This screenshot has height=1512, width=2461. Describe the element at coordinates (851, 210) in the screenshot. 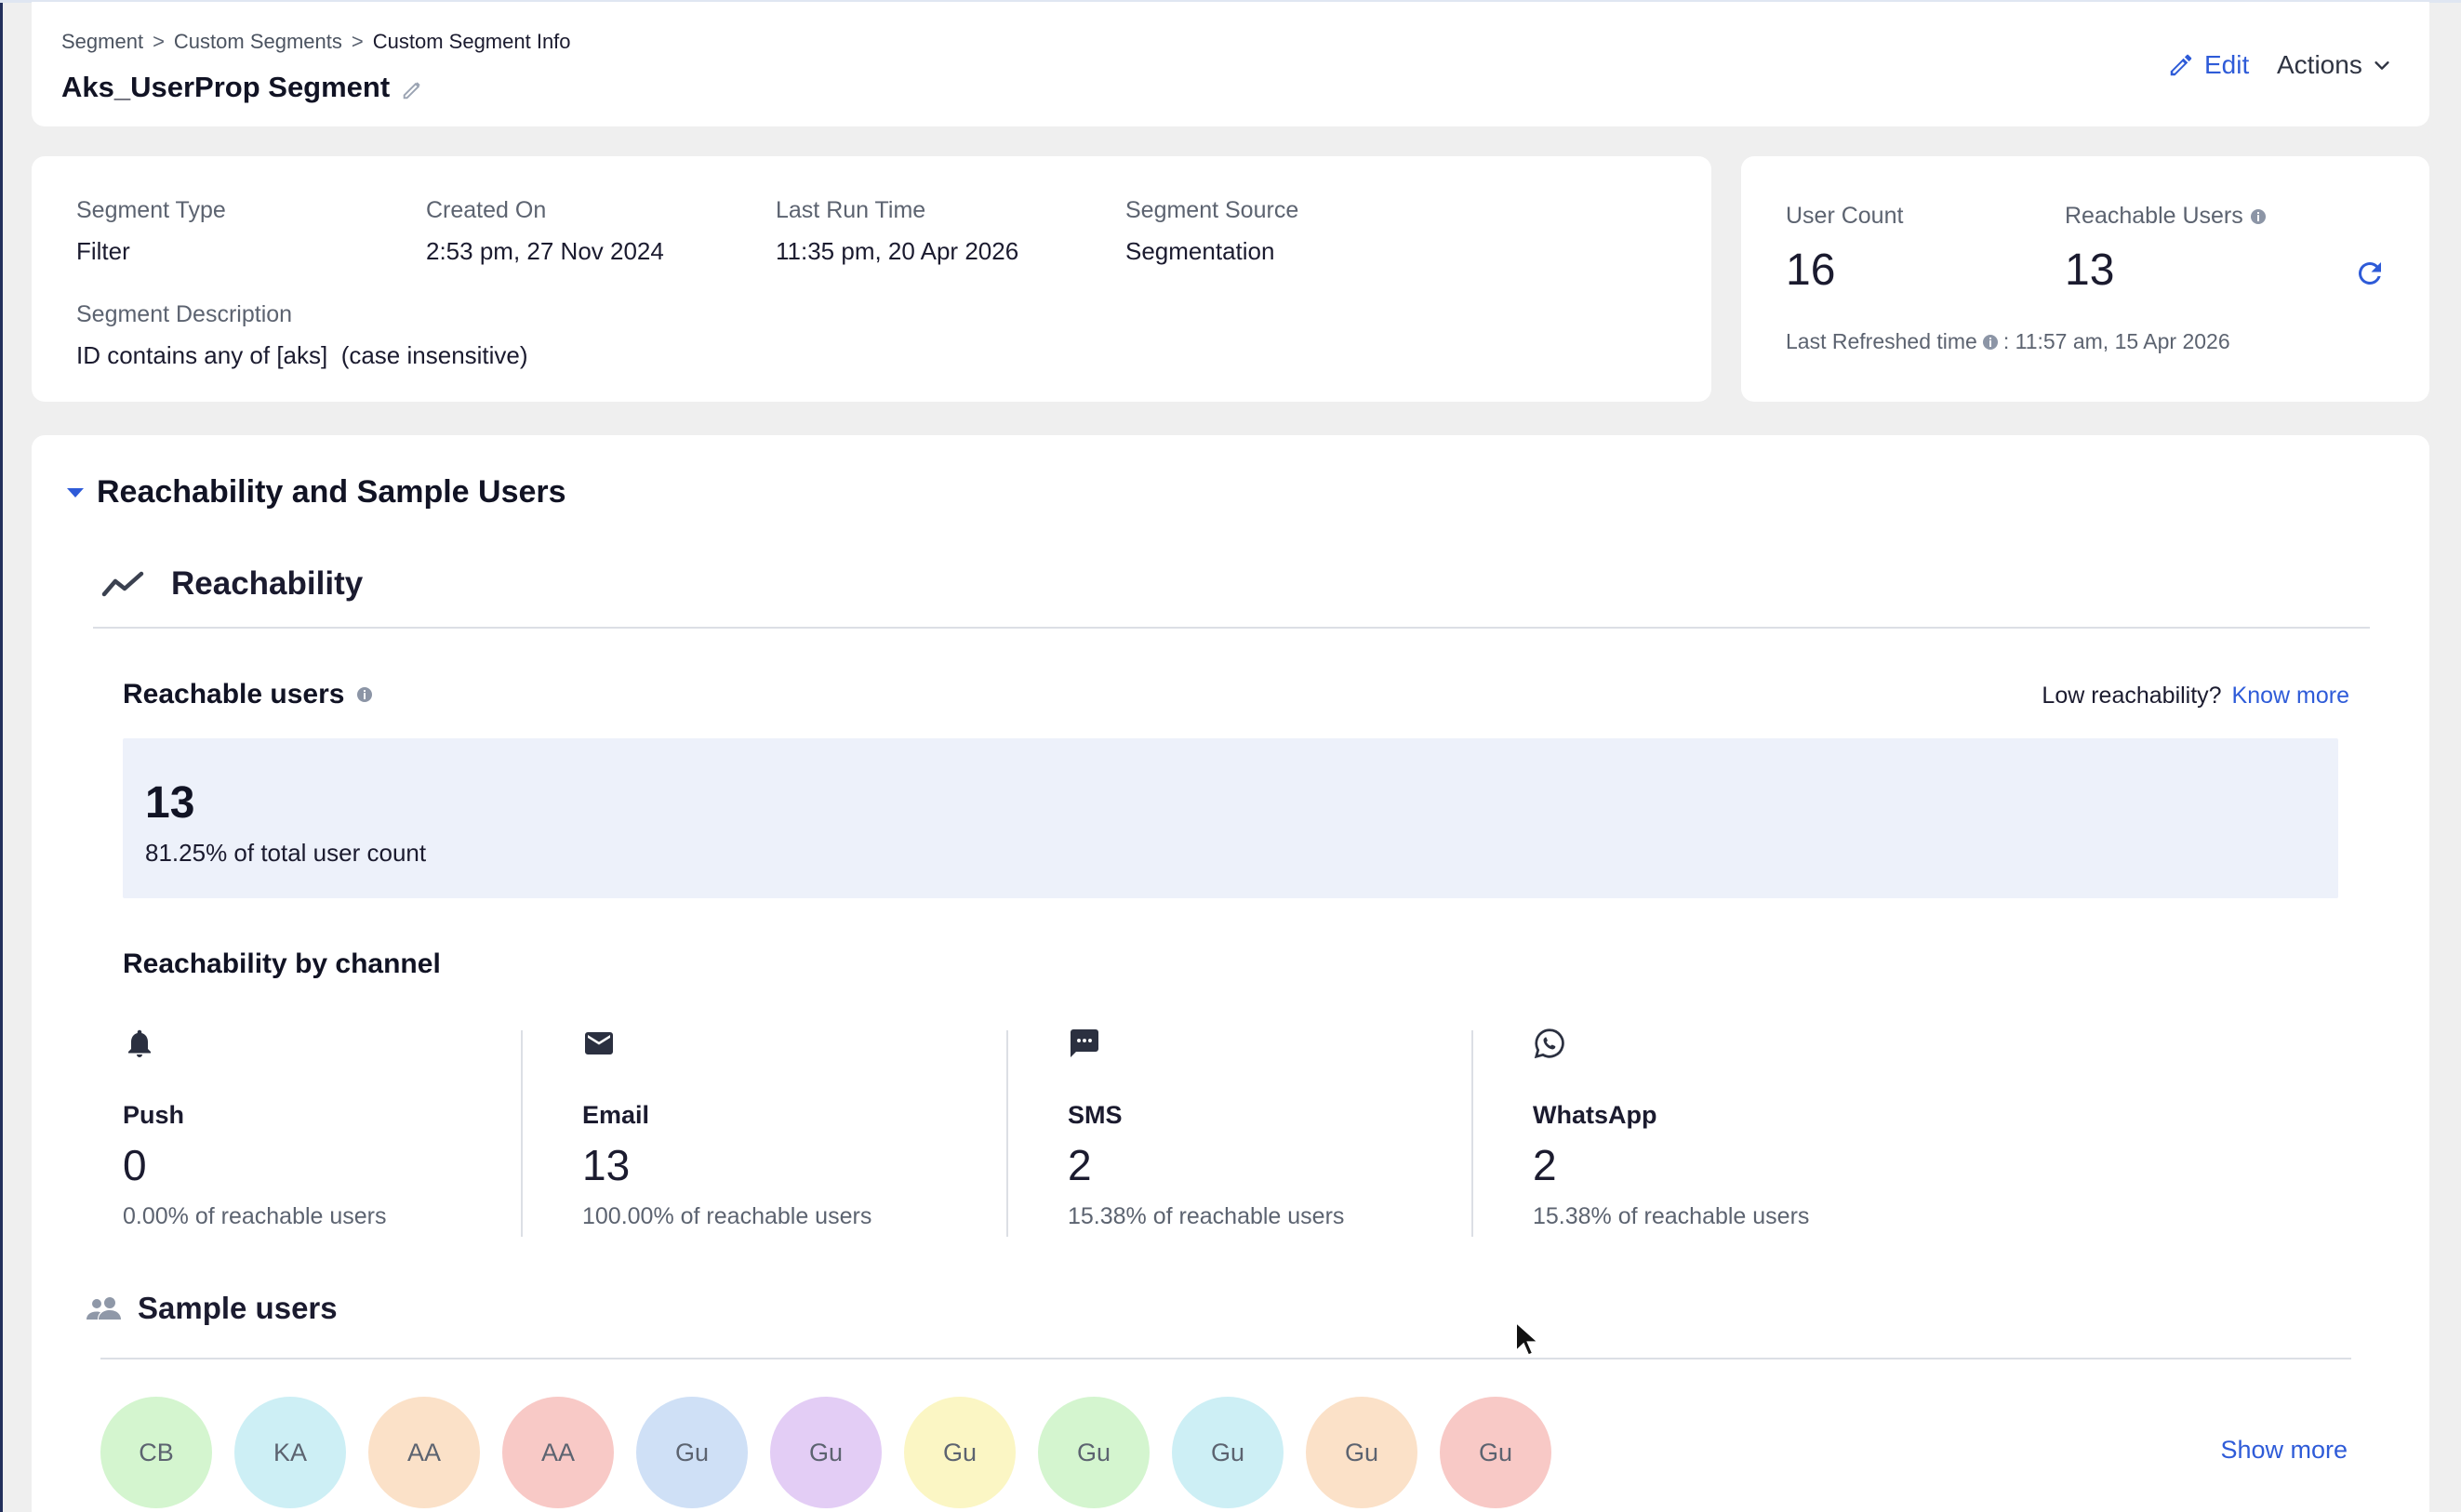

I see `last-run-time-label: Last Run Time` at that location.